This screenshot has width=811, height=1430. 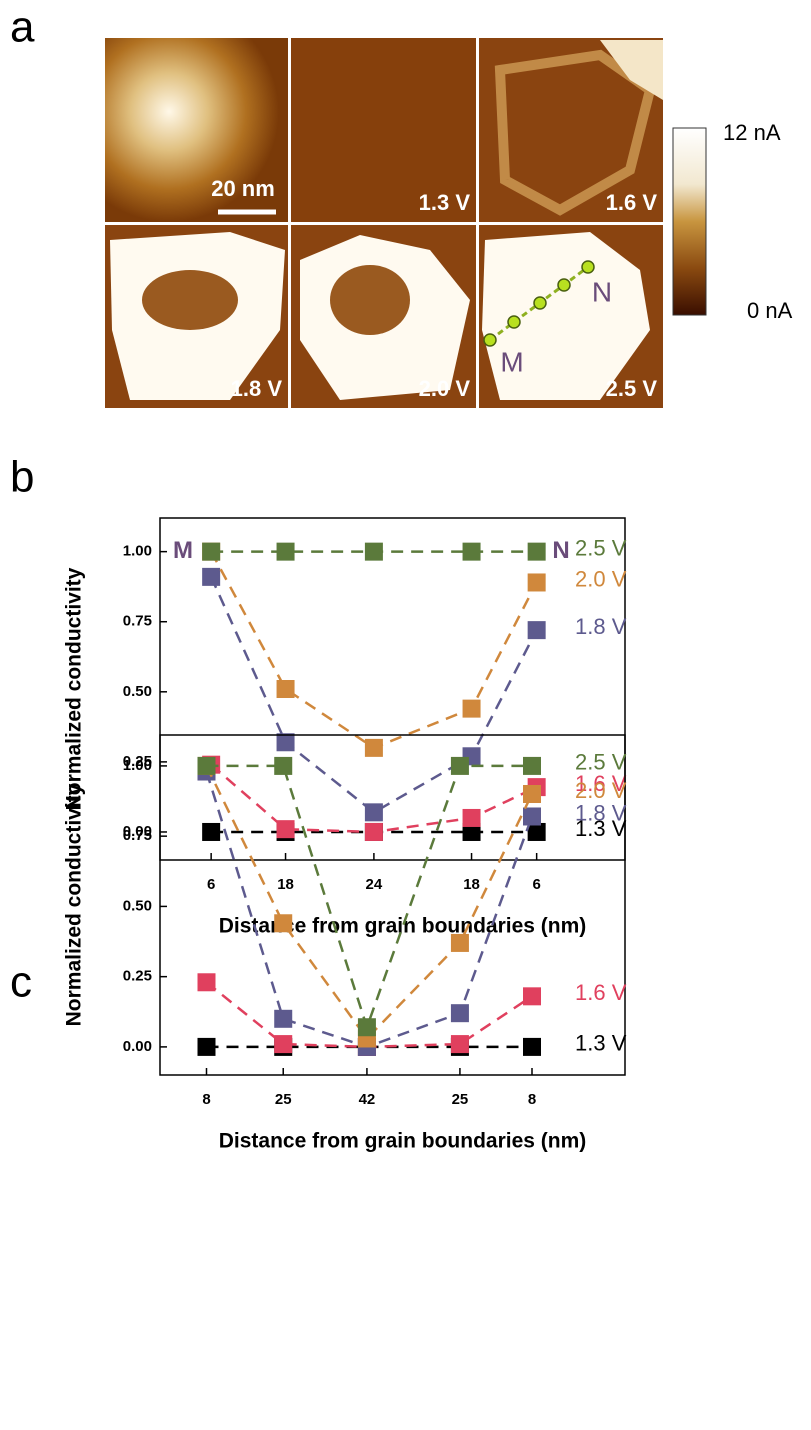 I want to click on colorbar, so click(x=689, y=221).